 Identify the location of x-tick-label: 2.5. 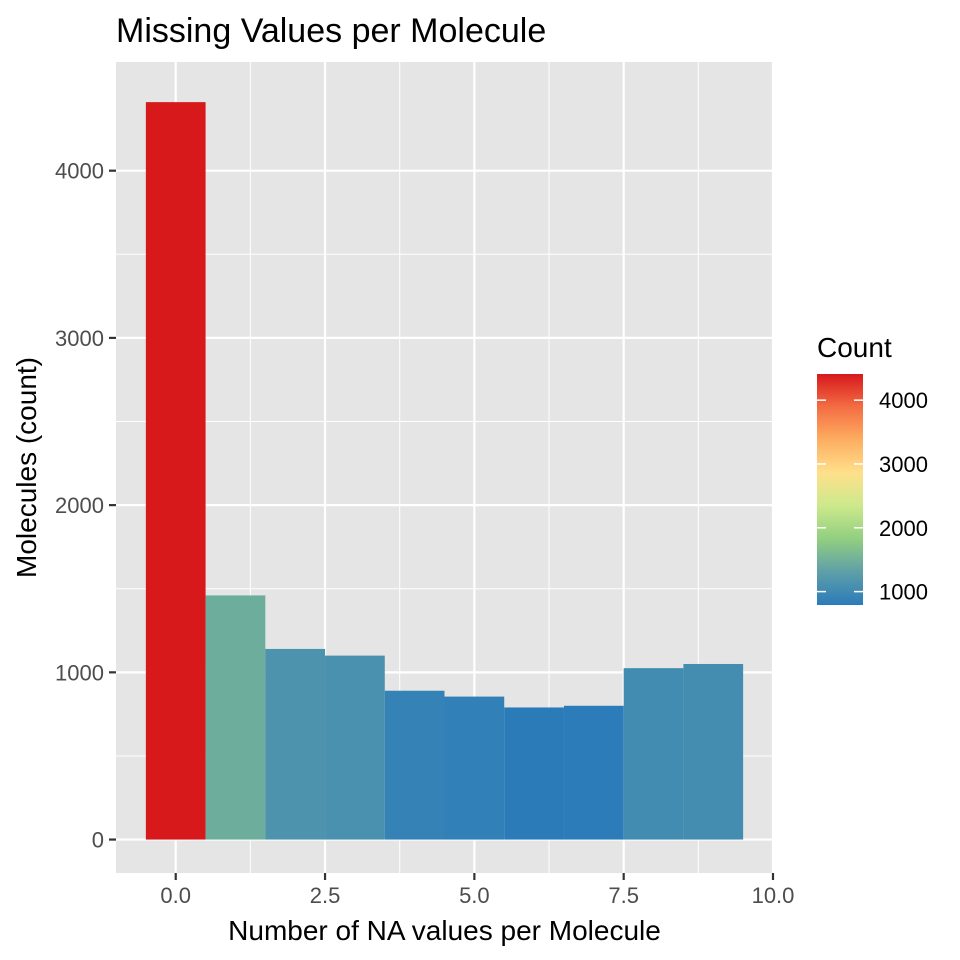
(325, 895).